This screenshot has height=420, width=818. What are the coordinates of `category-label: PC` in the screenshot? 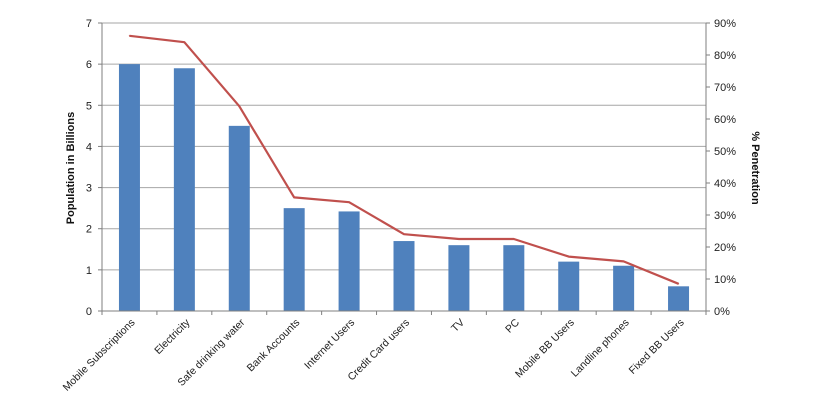 It's located at (512, 325).